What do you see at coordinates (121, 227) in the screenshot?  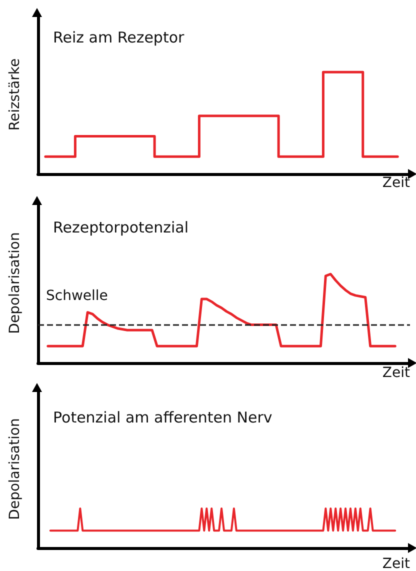 I see `chart-title: Rezeptorpotenzial` at bounding box center [121, 227].